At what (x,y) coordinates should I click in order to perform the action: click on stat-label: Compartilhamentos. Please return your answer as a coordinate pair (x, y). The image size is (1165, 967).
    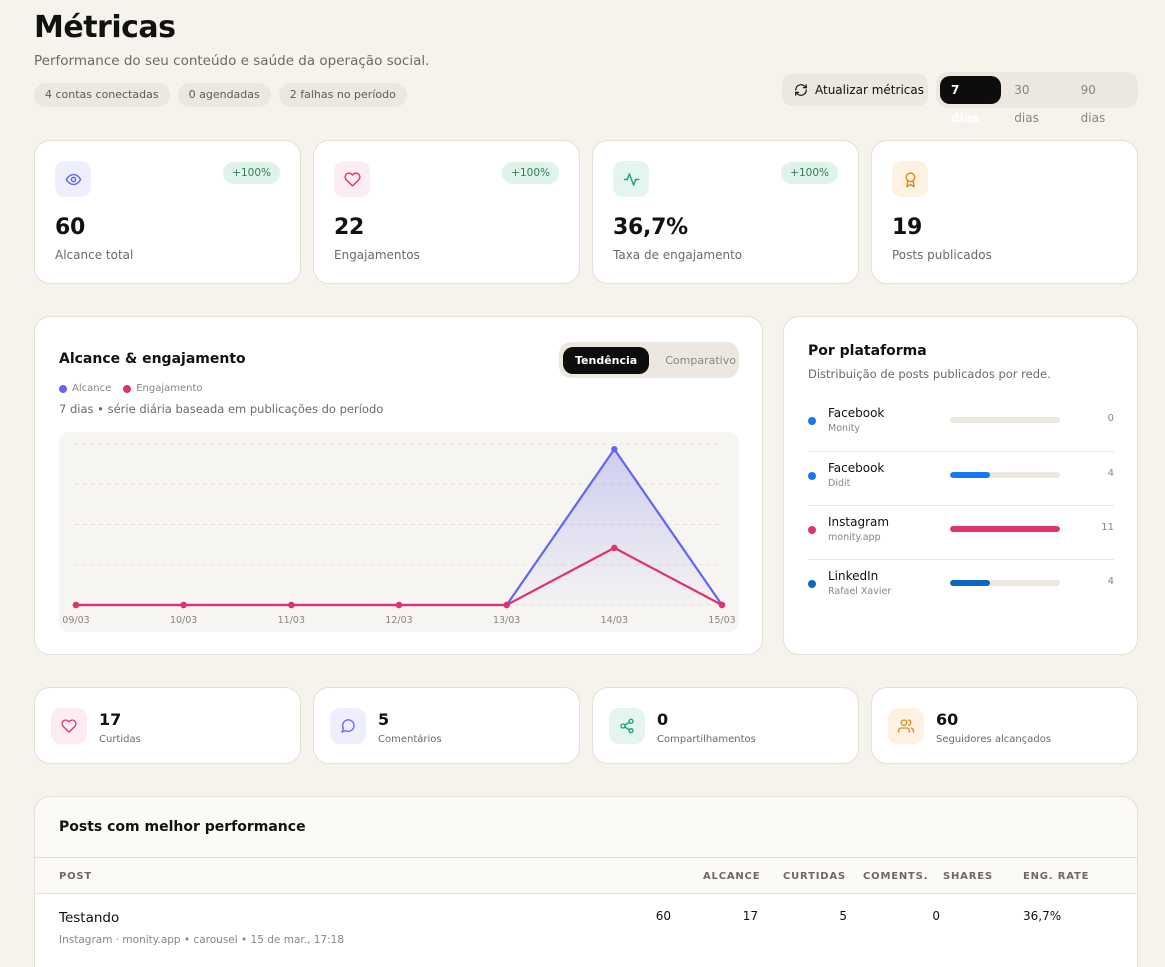
    Looking at the image, I should click on (706, 739).